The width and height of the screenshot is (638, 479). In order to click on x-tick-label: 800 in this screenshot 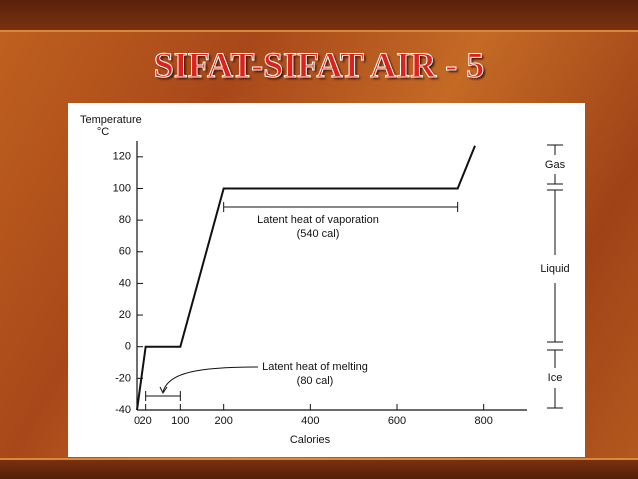, I will do `click(483, 421)`.